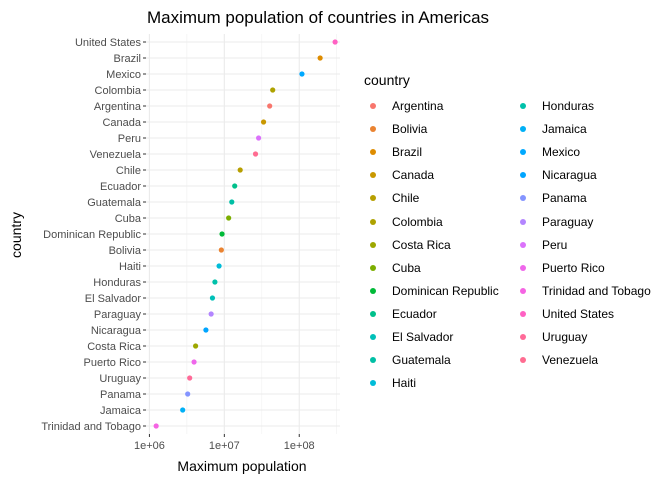 This screenshot has width=672, height=480. I want to click on legend-label: Nicaragua, so click(569, 175).